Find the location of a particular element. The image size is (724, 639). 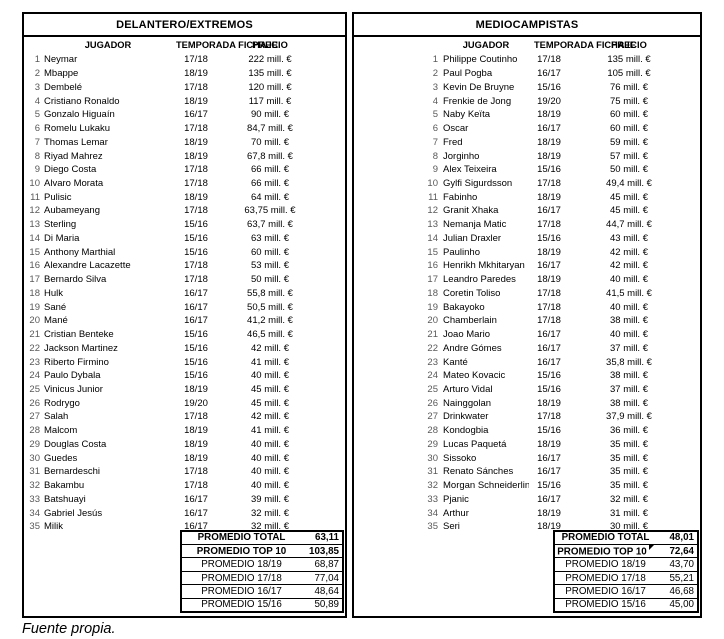

player-name: Sané is located at coordinates (55, 307).